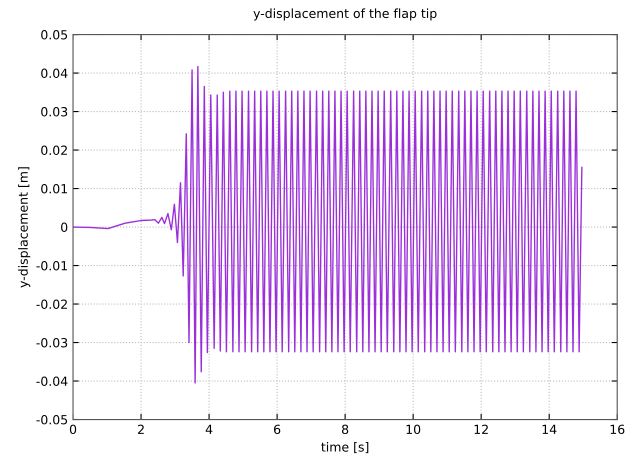 This screenshot has width=635, height=461. What do you see at coordinates (345, 14) in the screenshot?
I see `chart-title: y-displacement of the flap tip` at bounding box center [345, 14].